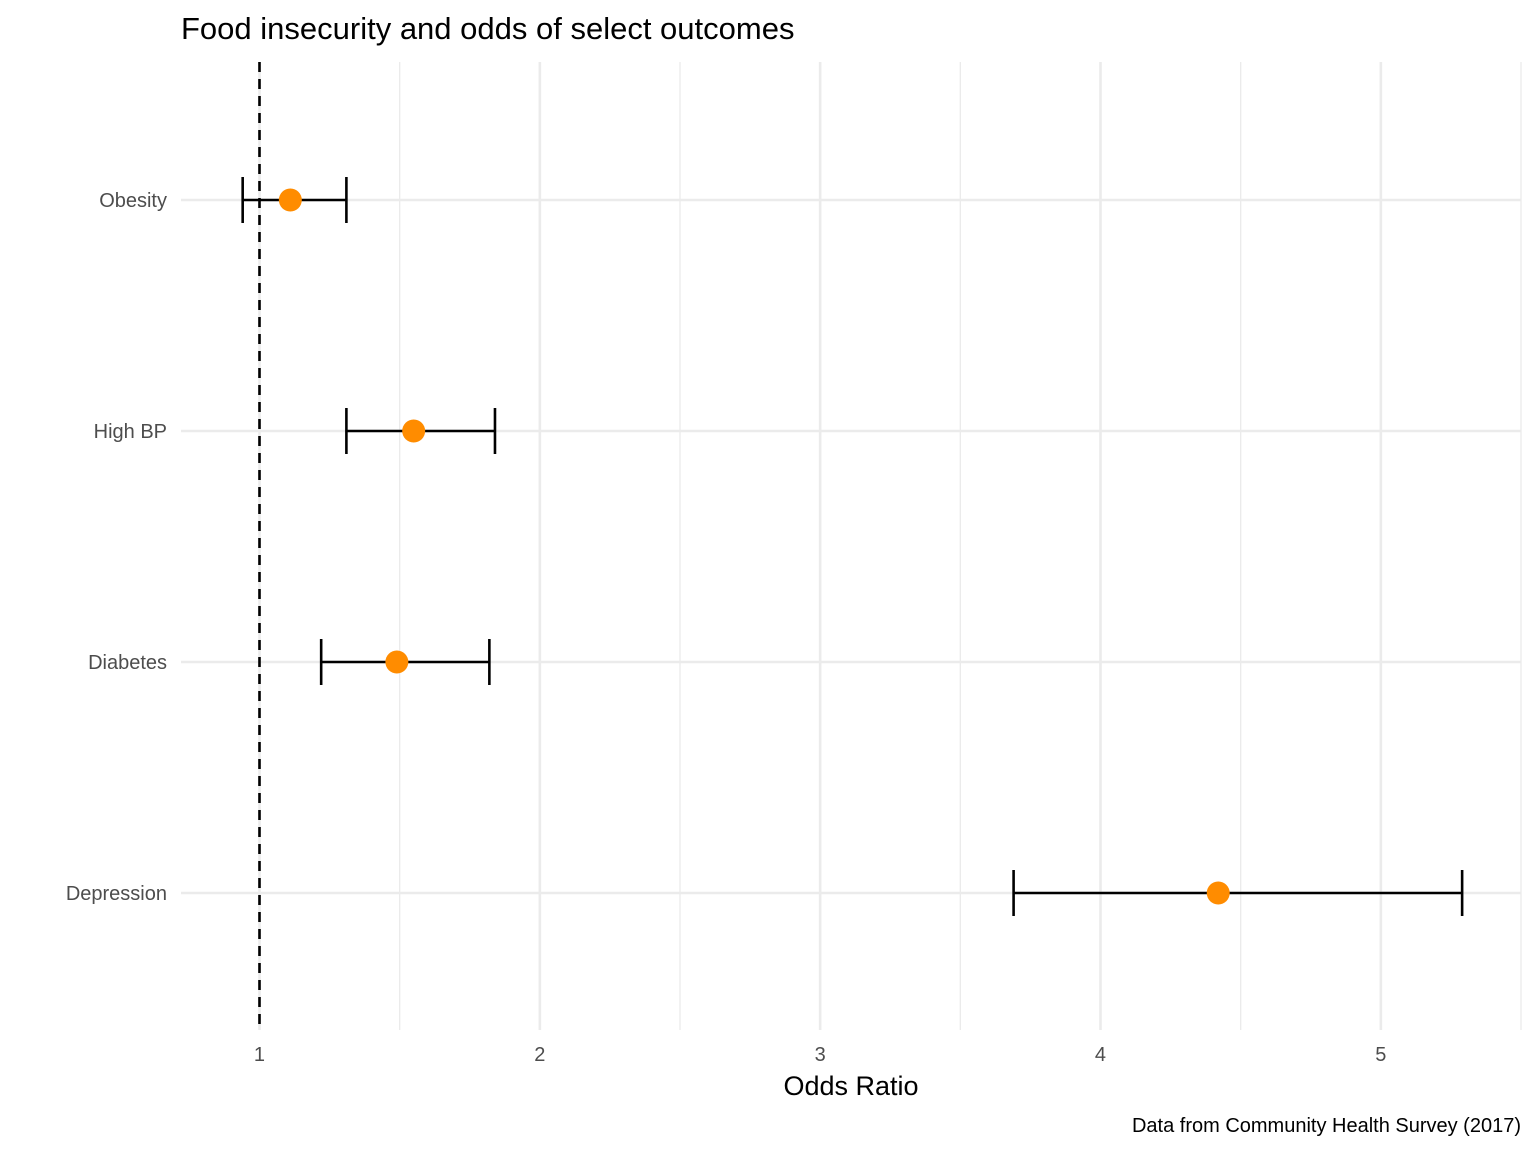 The height and width of the screenshot is (1152, 1536). I want to click on x-tick-label: 3, so click(820, 1055).